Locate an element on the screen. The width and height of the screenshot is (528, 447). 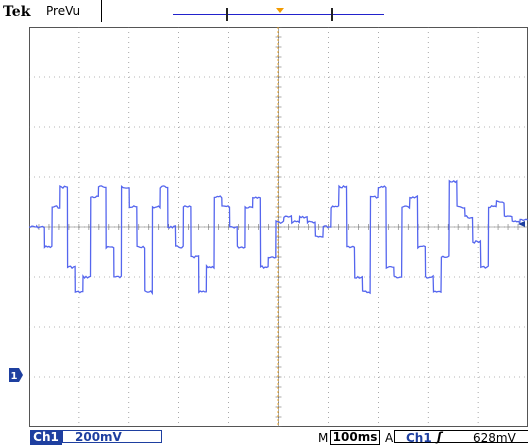
brand-logo: Tek is located at coordinates (17, 12).